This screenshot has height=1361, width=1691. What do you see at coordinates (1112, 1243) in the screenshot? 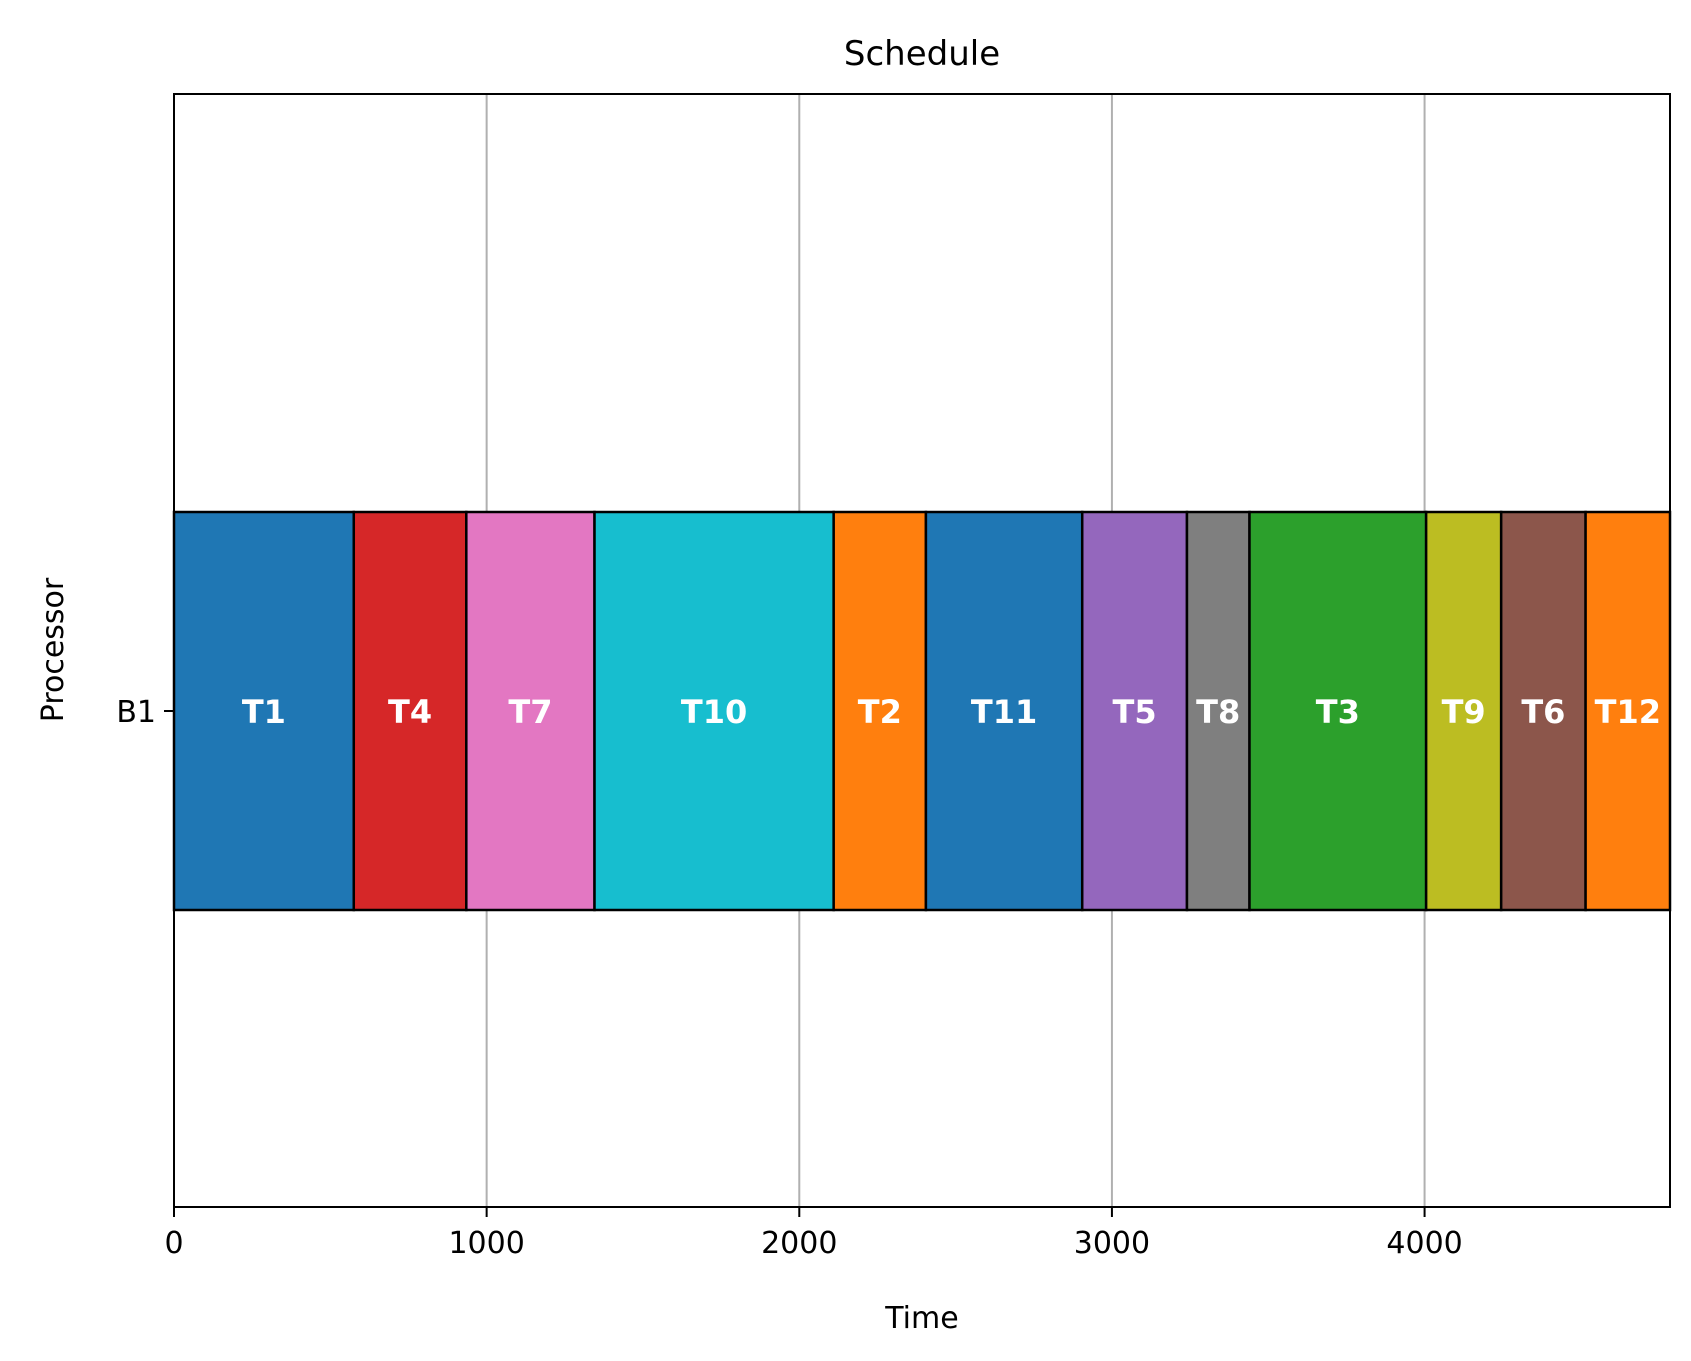
I see `x-tick-label-3: 3000` at bounding box center [1112, 1243].